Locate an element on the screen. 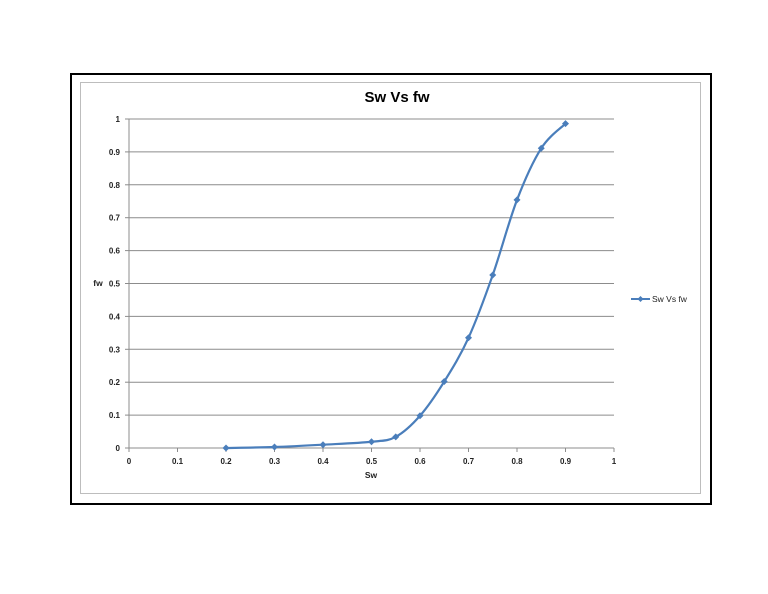  y-tick-label: 0.5 is located at coordinates (115, 284).